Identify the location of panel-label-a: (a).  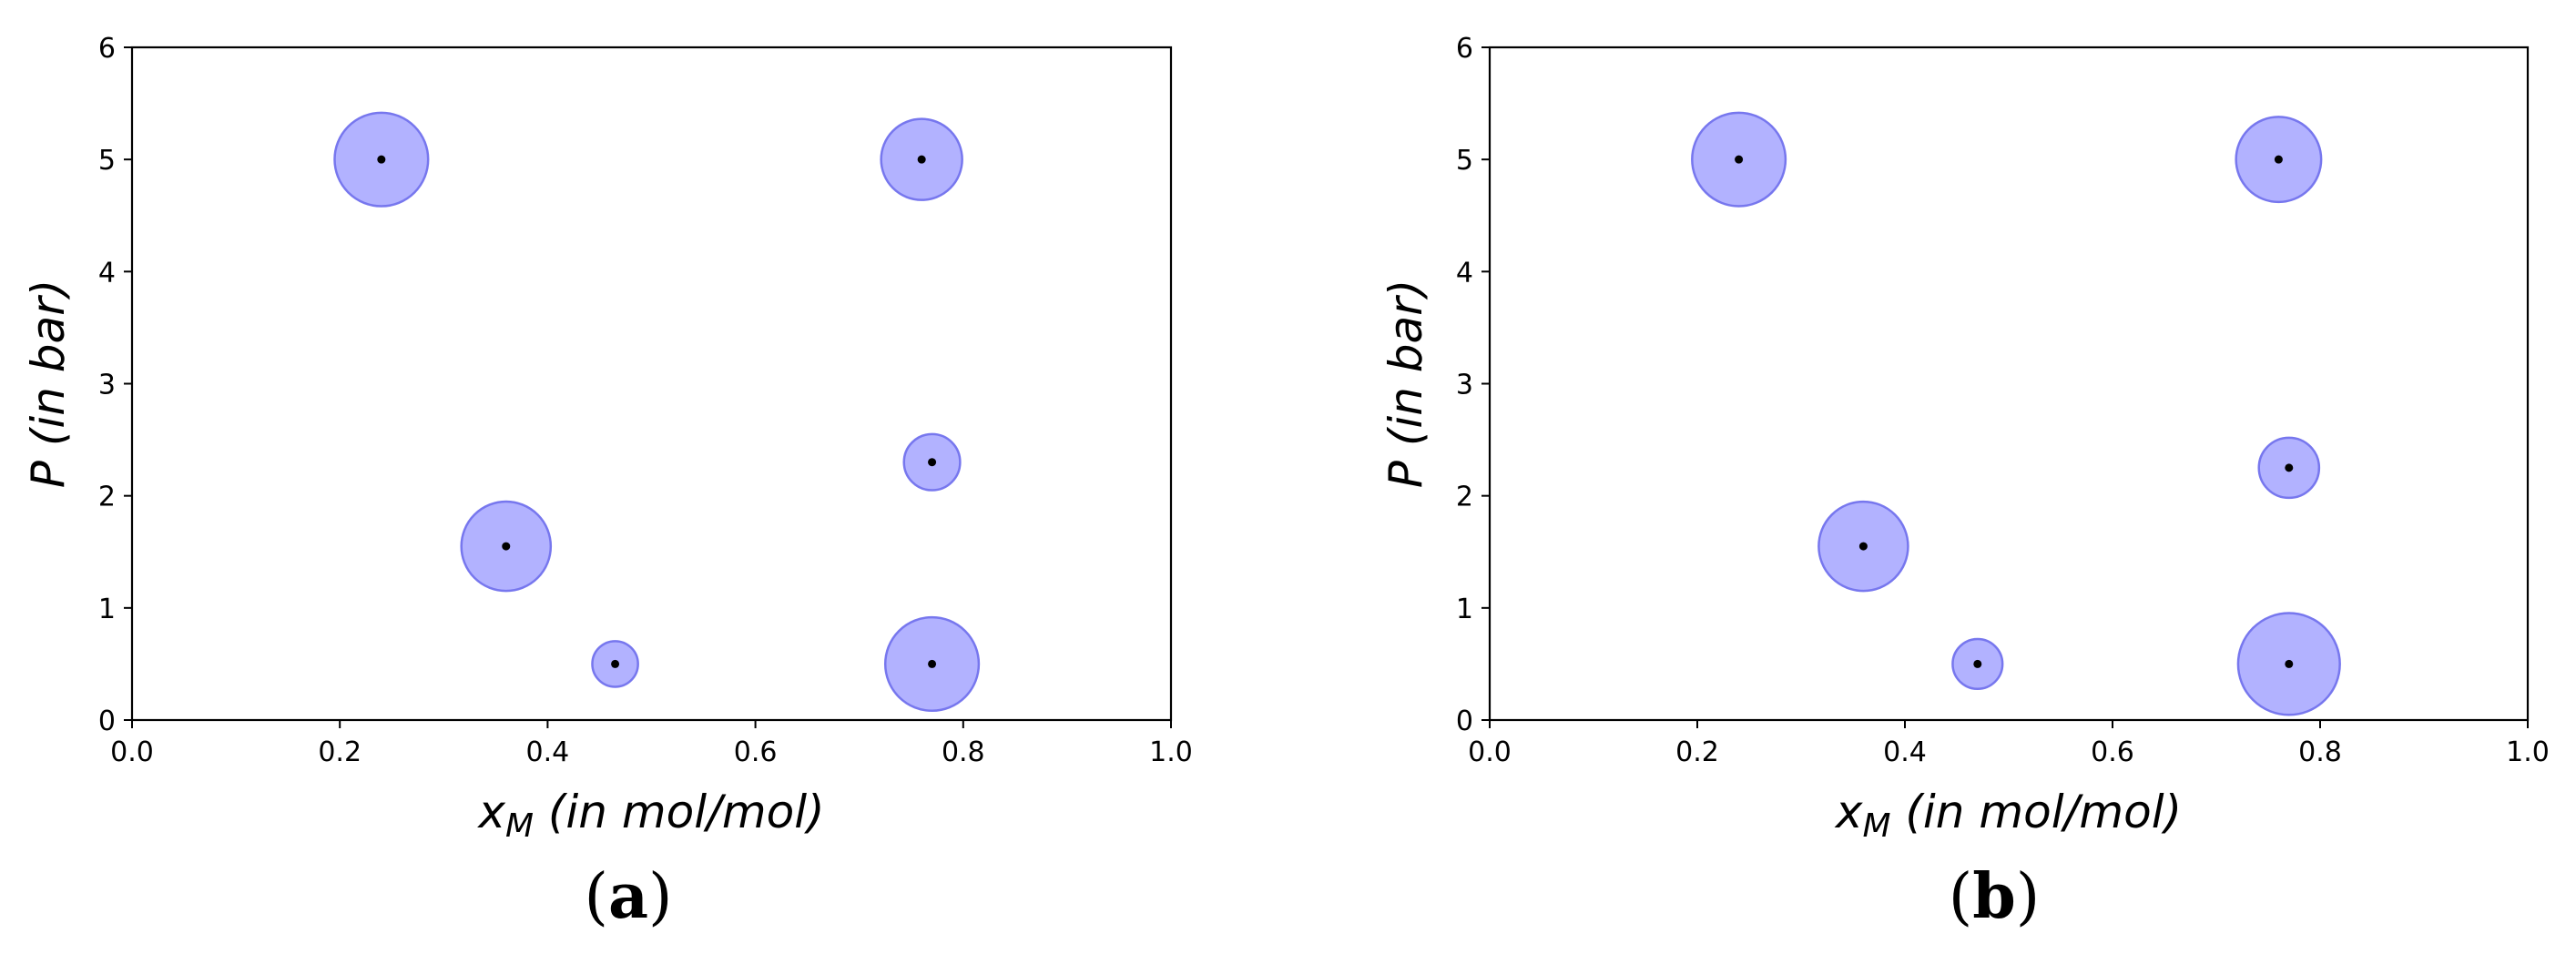
(629, 897).